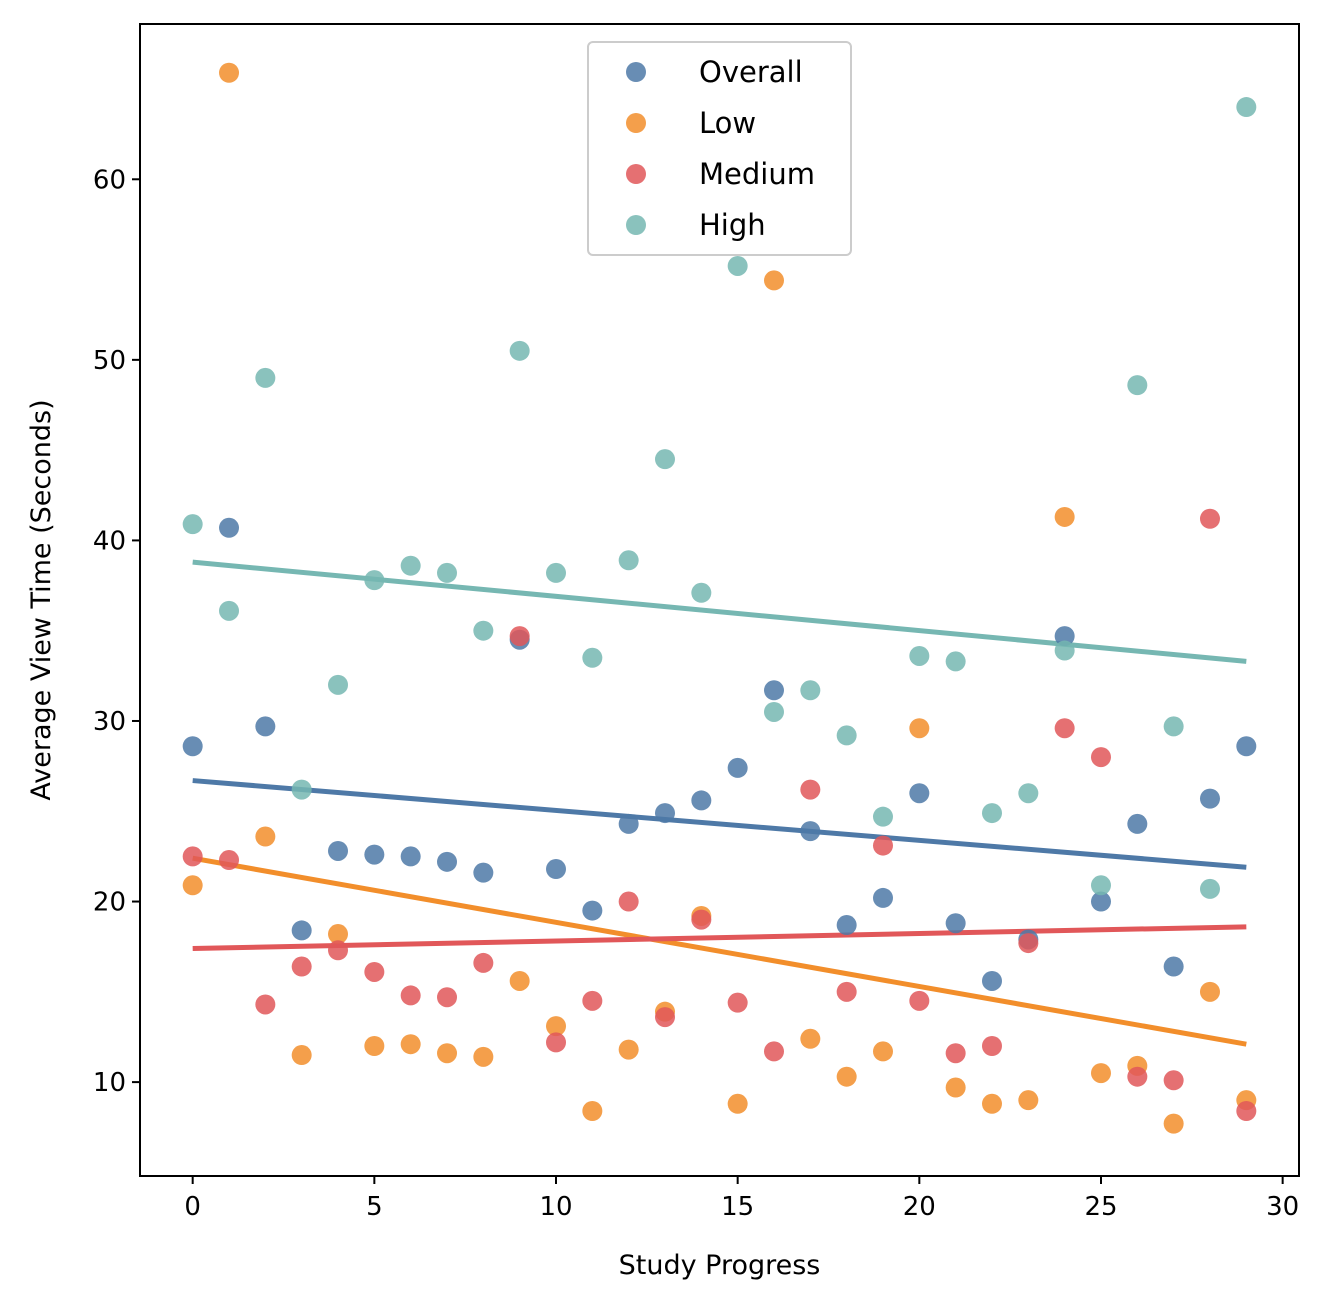  What do you see at coordinates (636, 123) in the screenshot?
I see `legend-marker-low` at bounding box center [636, 123].